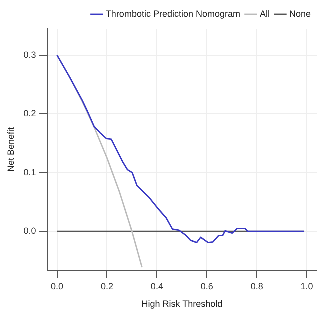  Describe the element at coordinates (30, 172) in the screenshot. I see `y-tick-label: 0.1` at that location.